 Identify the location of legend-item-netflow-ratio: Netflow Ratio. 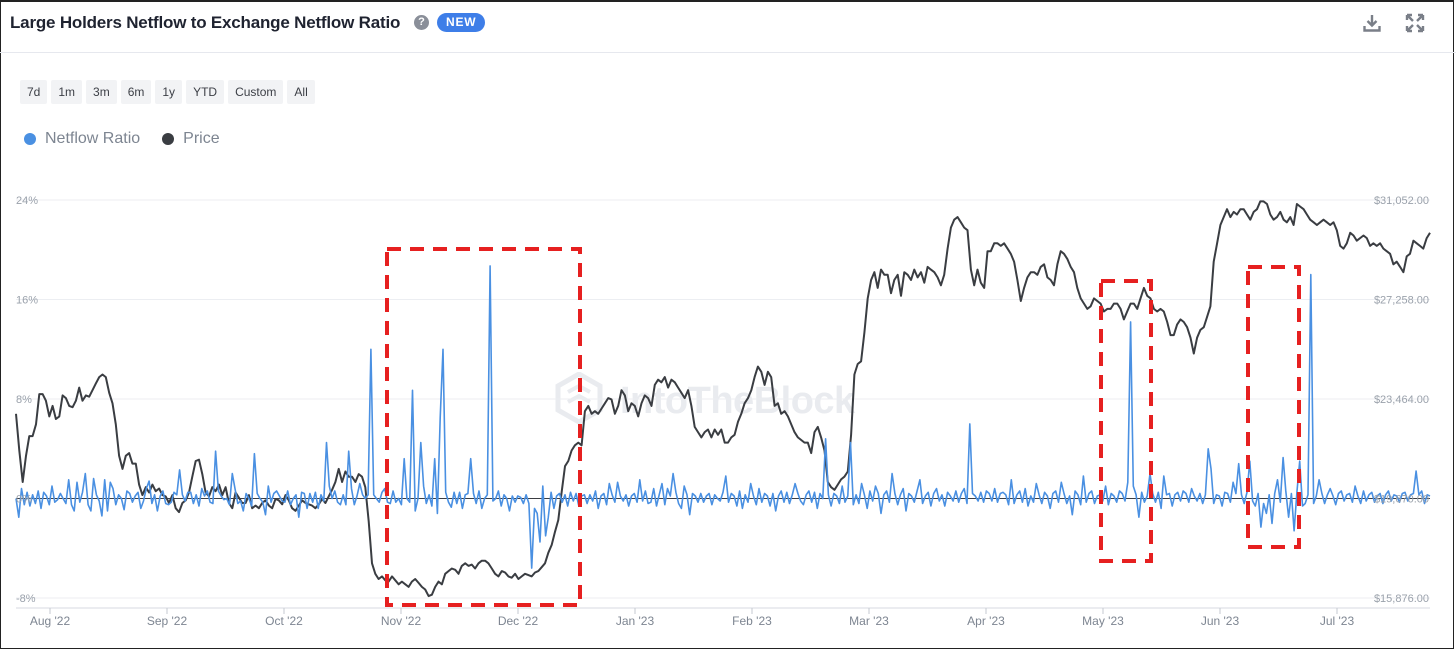
(82, 139).